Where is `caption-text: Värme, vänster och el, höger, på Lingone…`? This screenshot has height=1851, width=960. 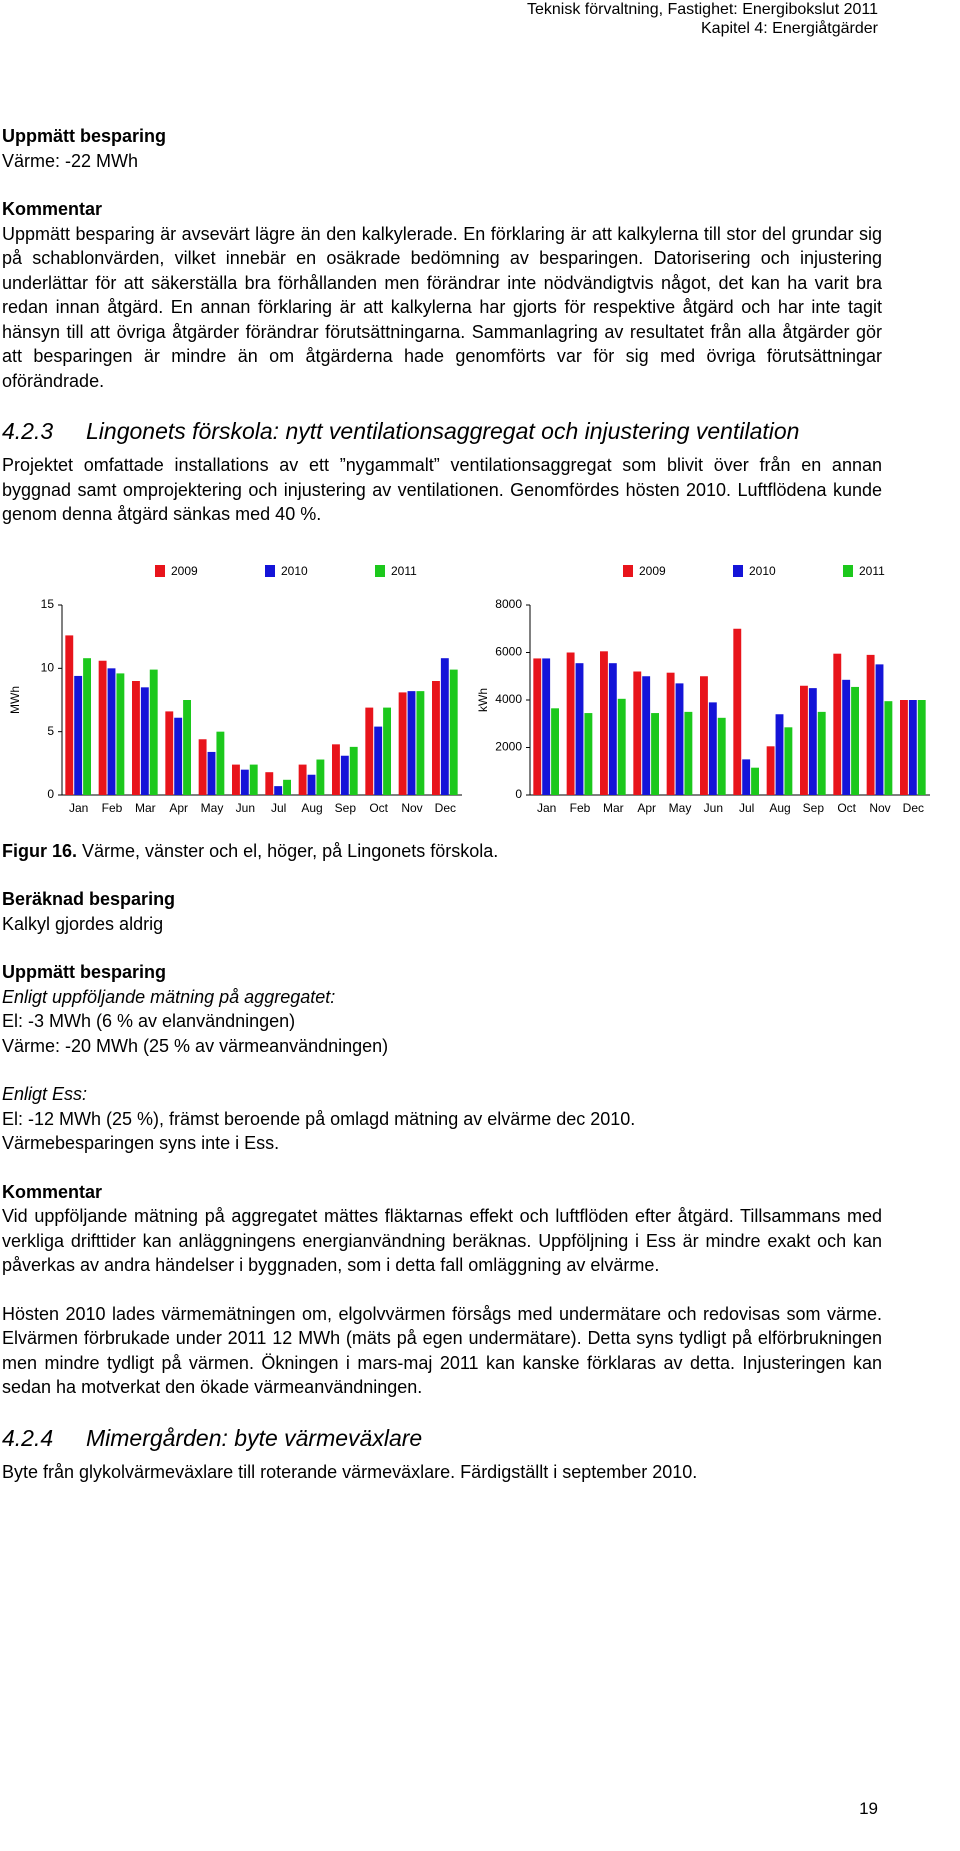 caption-text: Värme, vänster och el, höger, på Lingone… is located at coordinates (290, 850).